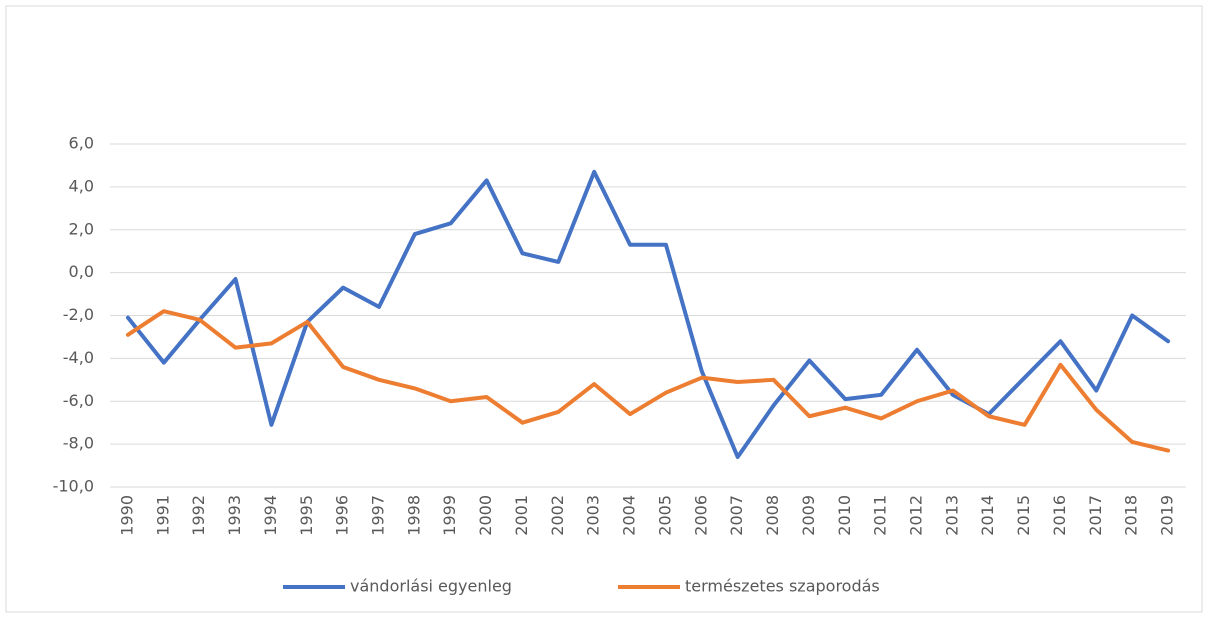 Image resolution: width=1208 pixels, height=618 pixels. I want to click on x-tick-label: 1999, so click(449, 515).